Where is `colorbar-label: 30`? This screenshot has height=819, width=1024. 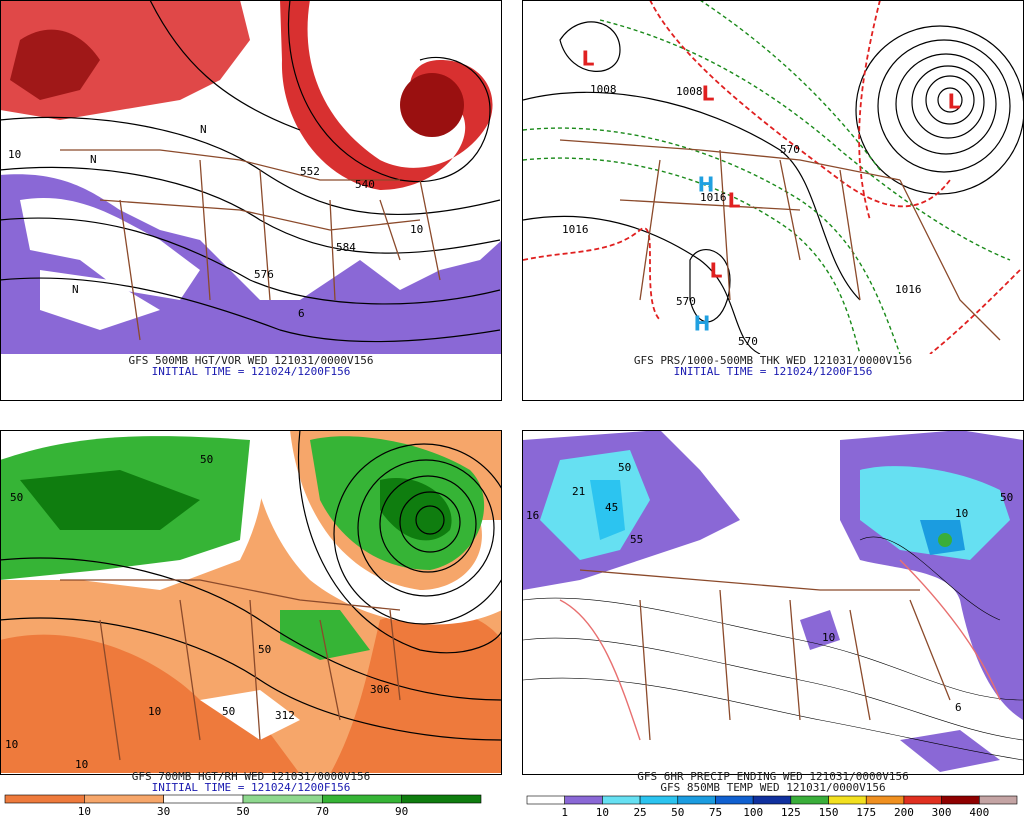 colorbar-label: 30 is located at coordinates (163, 811).